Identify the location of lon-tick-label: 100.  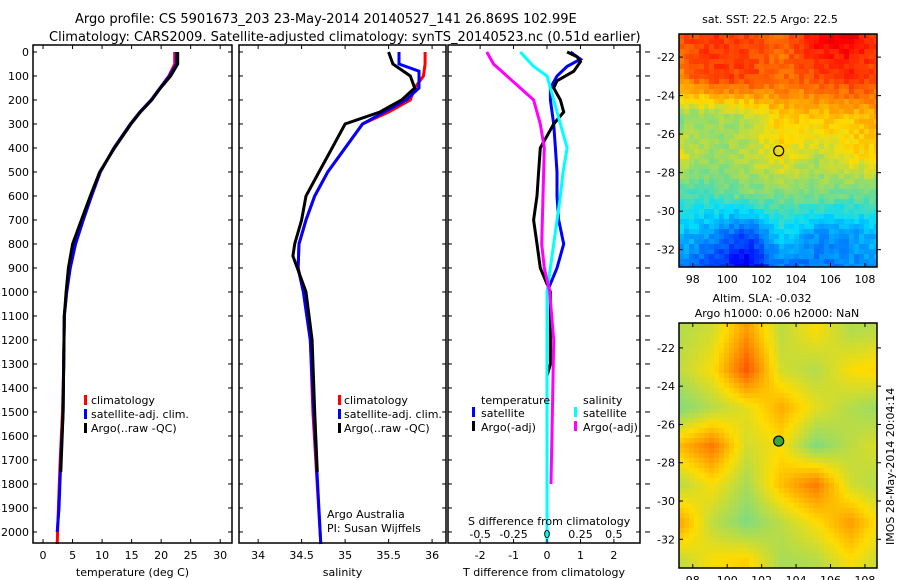
(727, 577).